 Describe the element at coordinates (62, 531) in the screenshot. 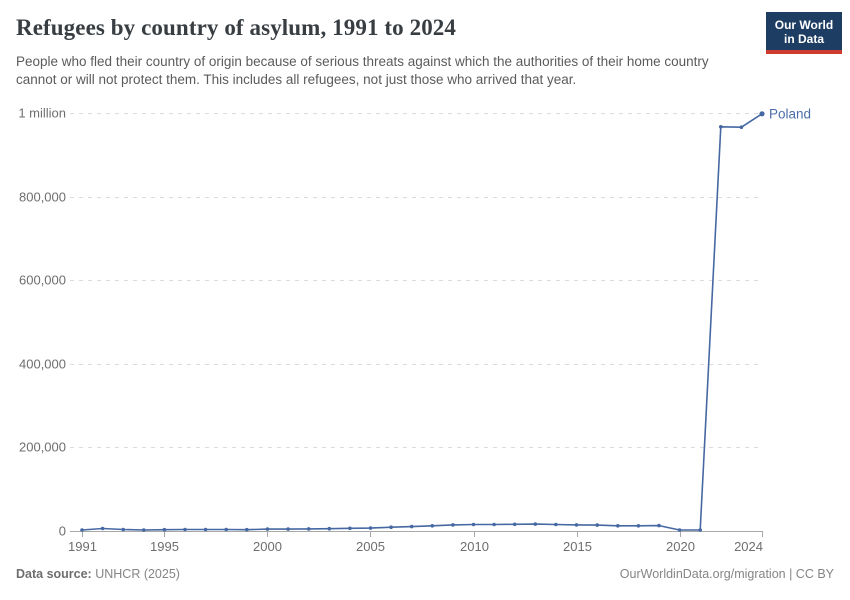

I see `y-tick-label: 0` at that location.